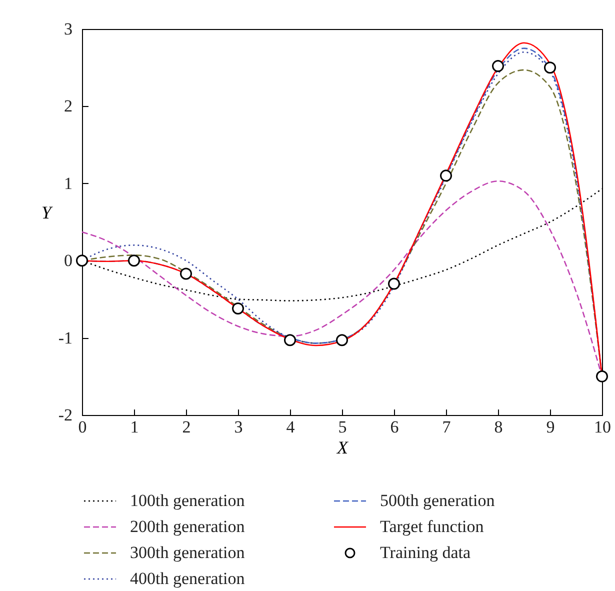 This screenshot has width=615, height=591. I want to click on y-tick-label: 1, so click(68, 183).